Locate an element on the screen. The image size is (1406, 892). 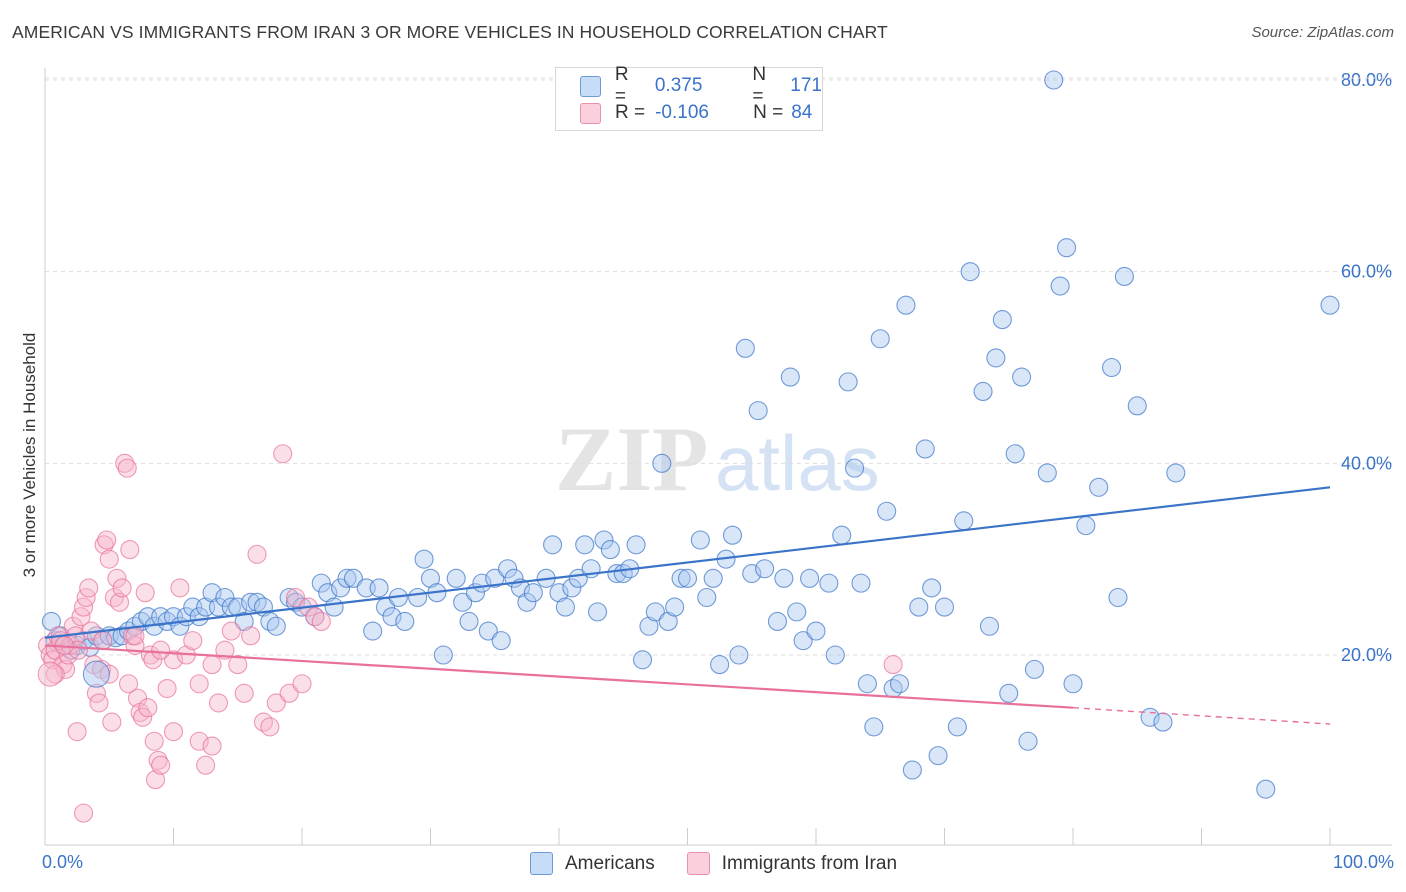
y-axis-label: 3 or more Vehicles in Household is located at coordinates (29, 455).